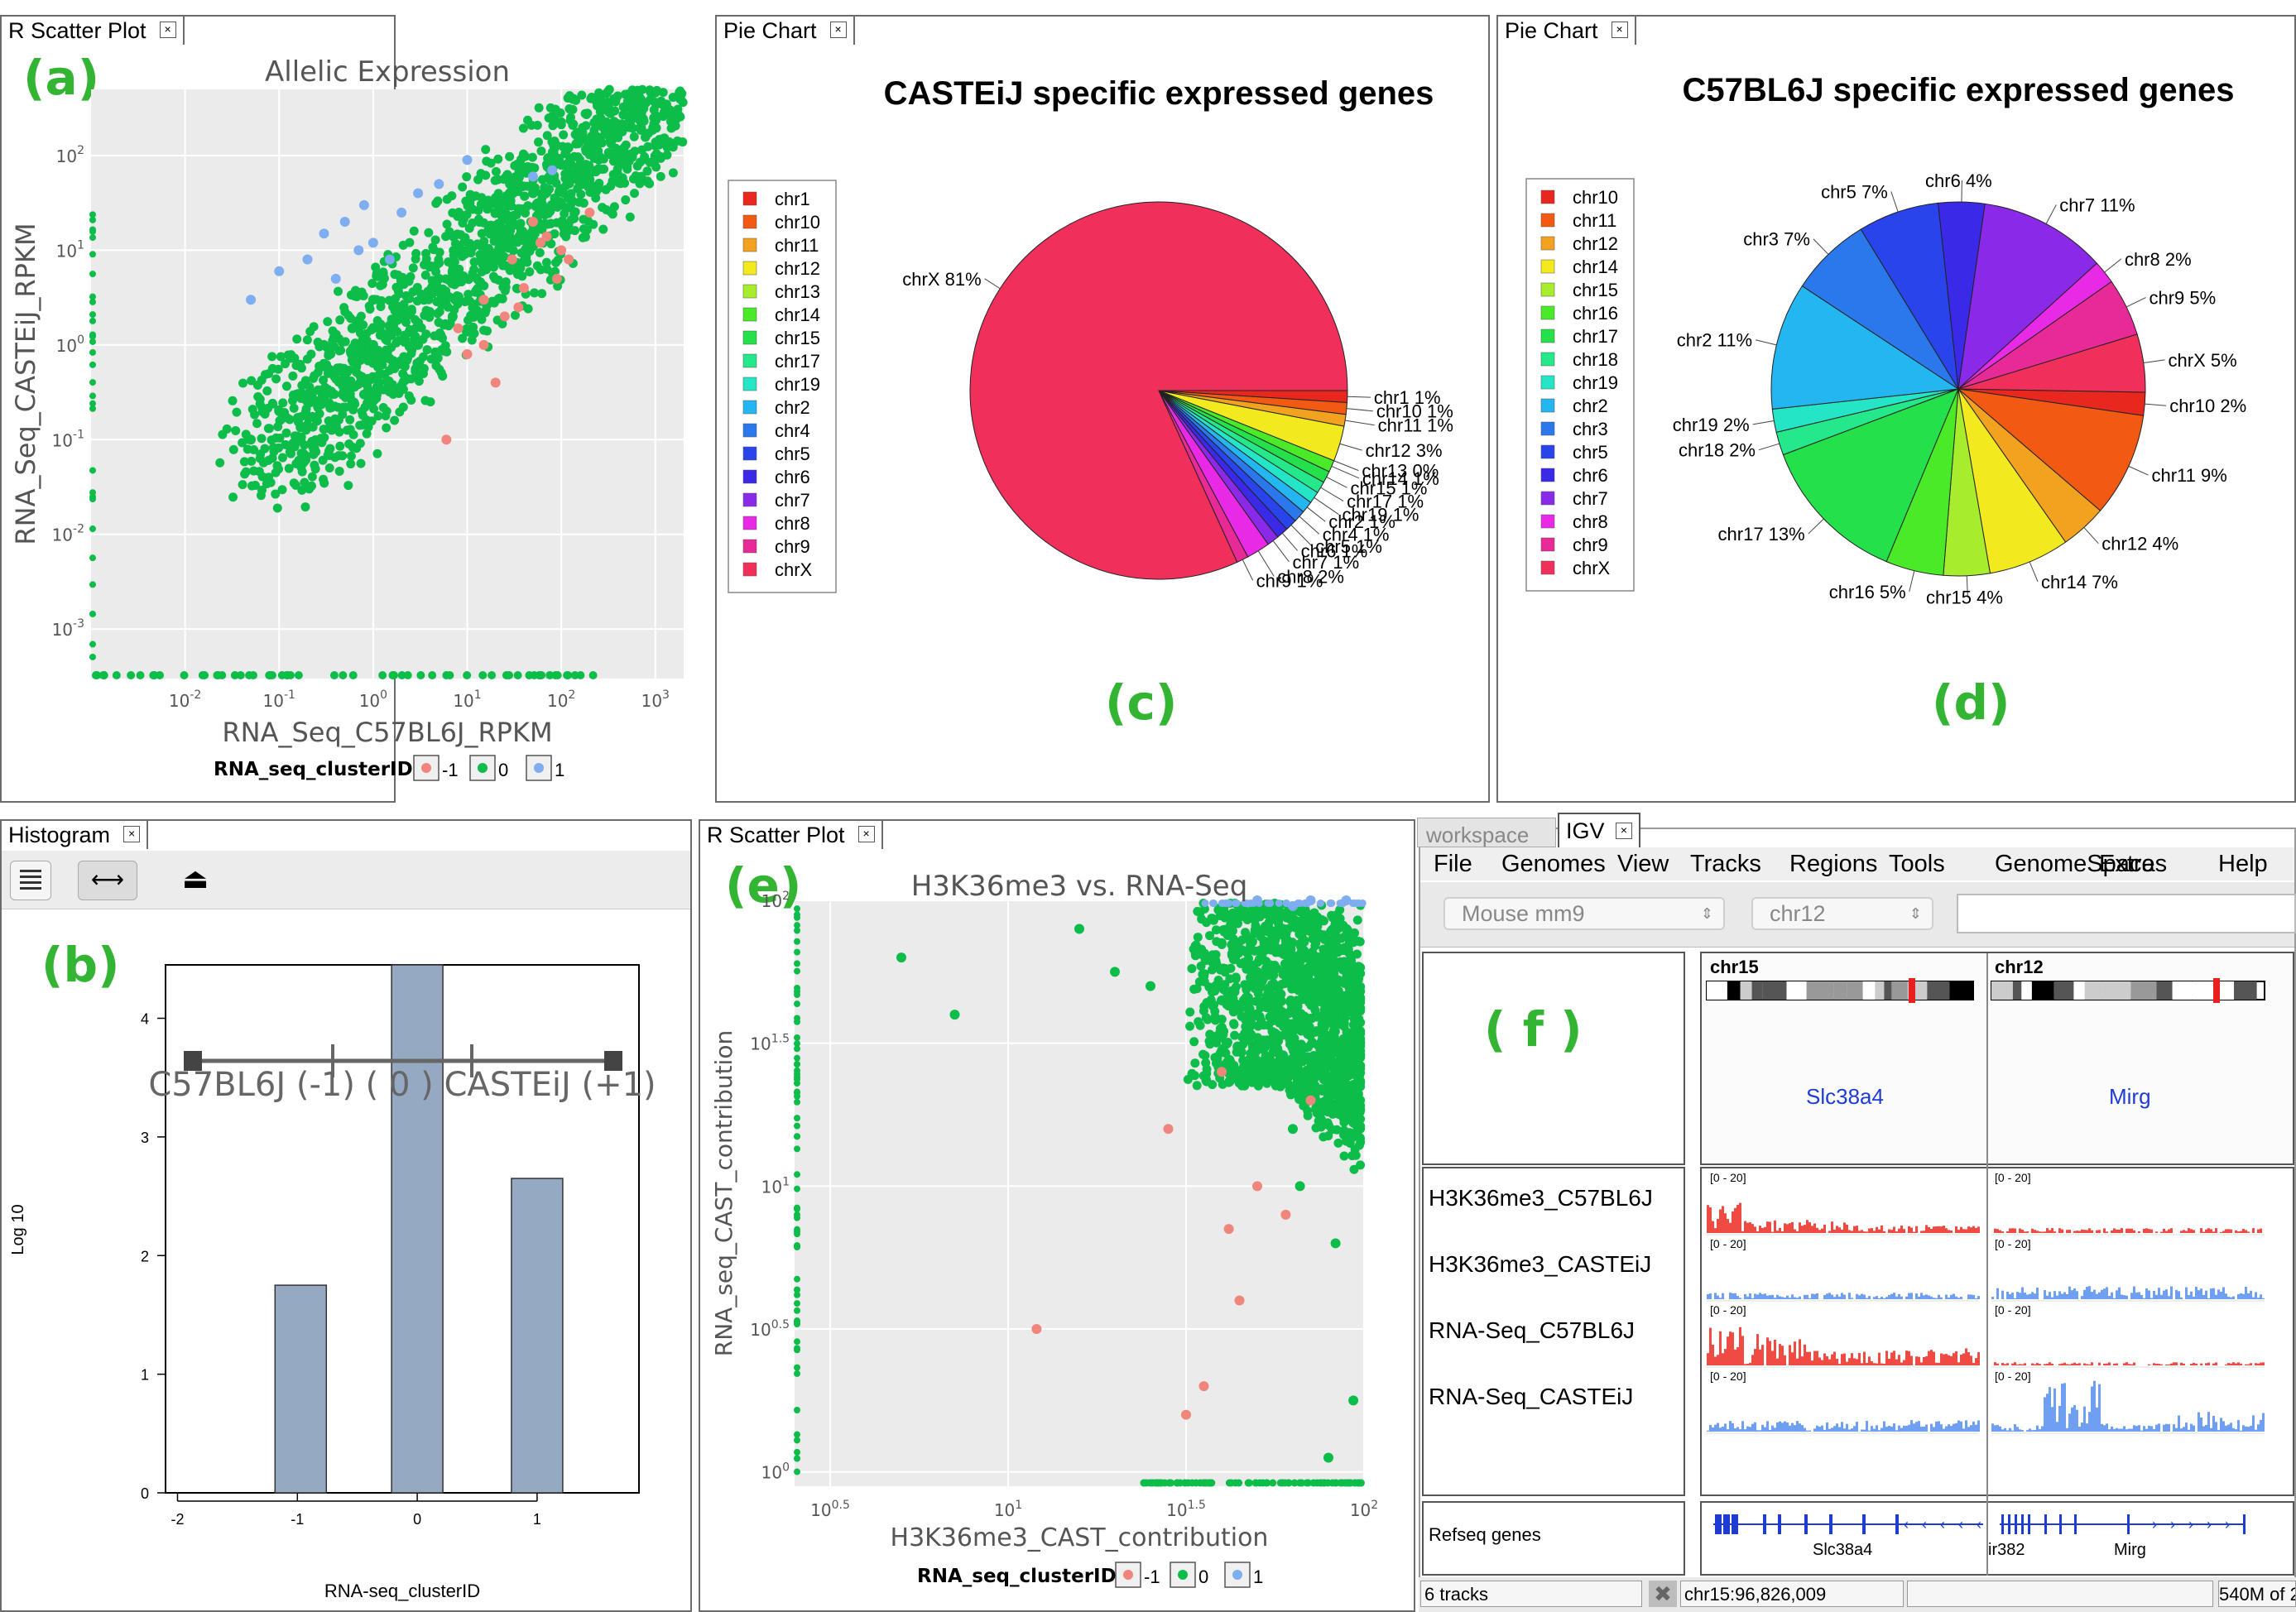  What do you see at coordinates (1485, 1534) in the screenshot?
I see `track-name-refseq: Refseq genes` at bounding box center [1485, 1534].